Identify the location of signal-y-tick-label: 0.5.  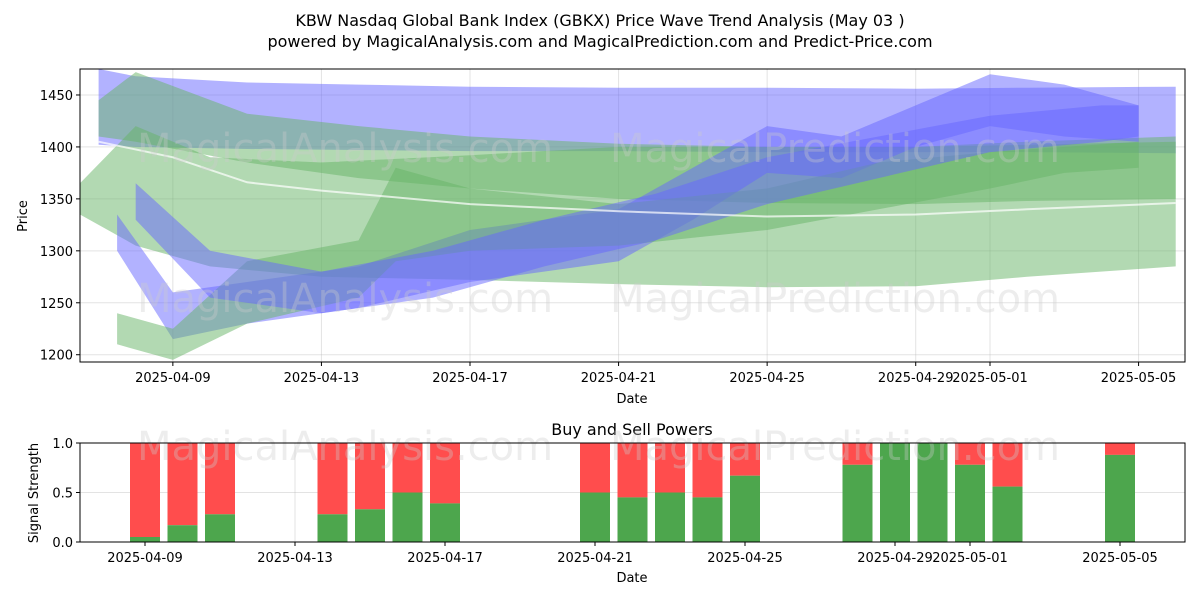
(62, 494).